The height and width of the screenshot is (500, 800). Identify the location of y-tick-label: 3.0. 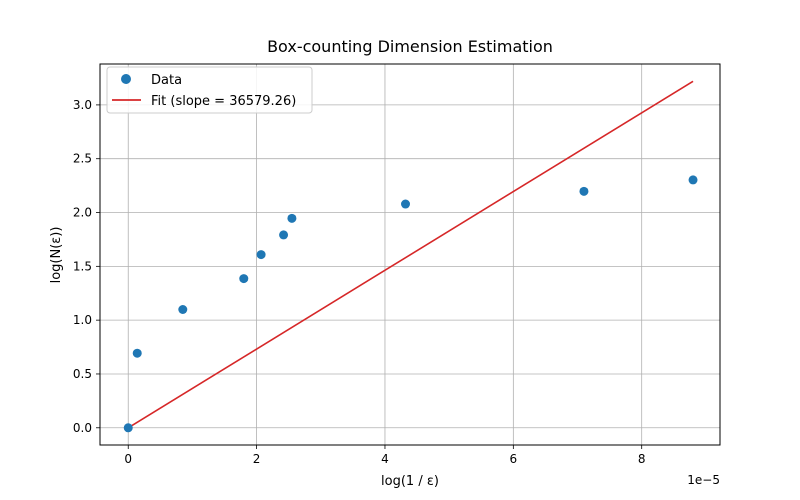
(82, 105).